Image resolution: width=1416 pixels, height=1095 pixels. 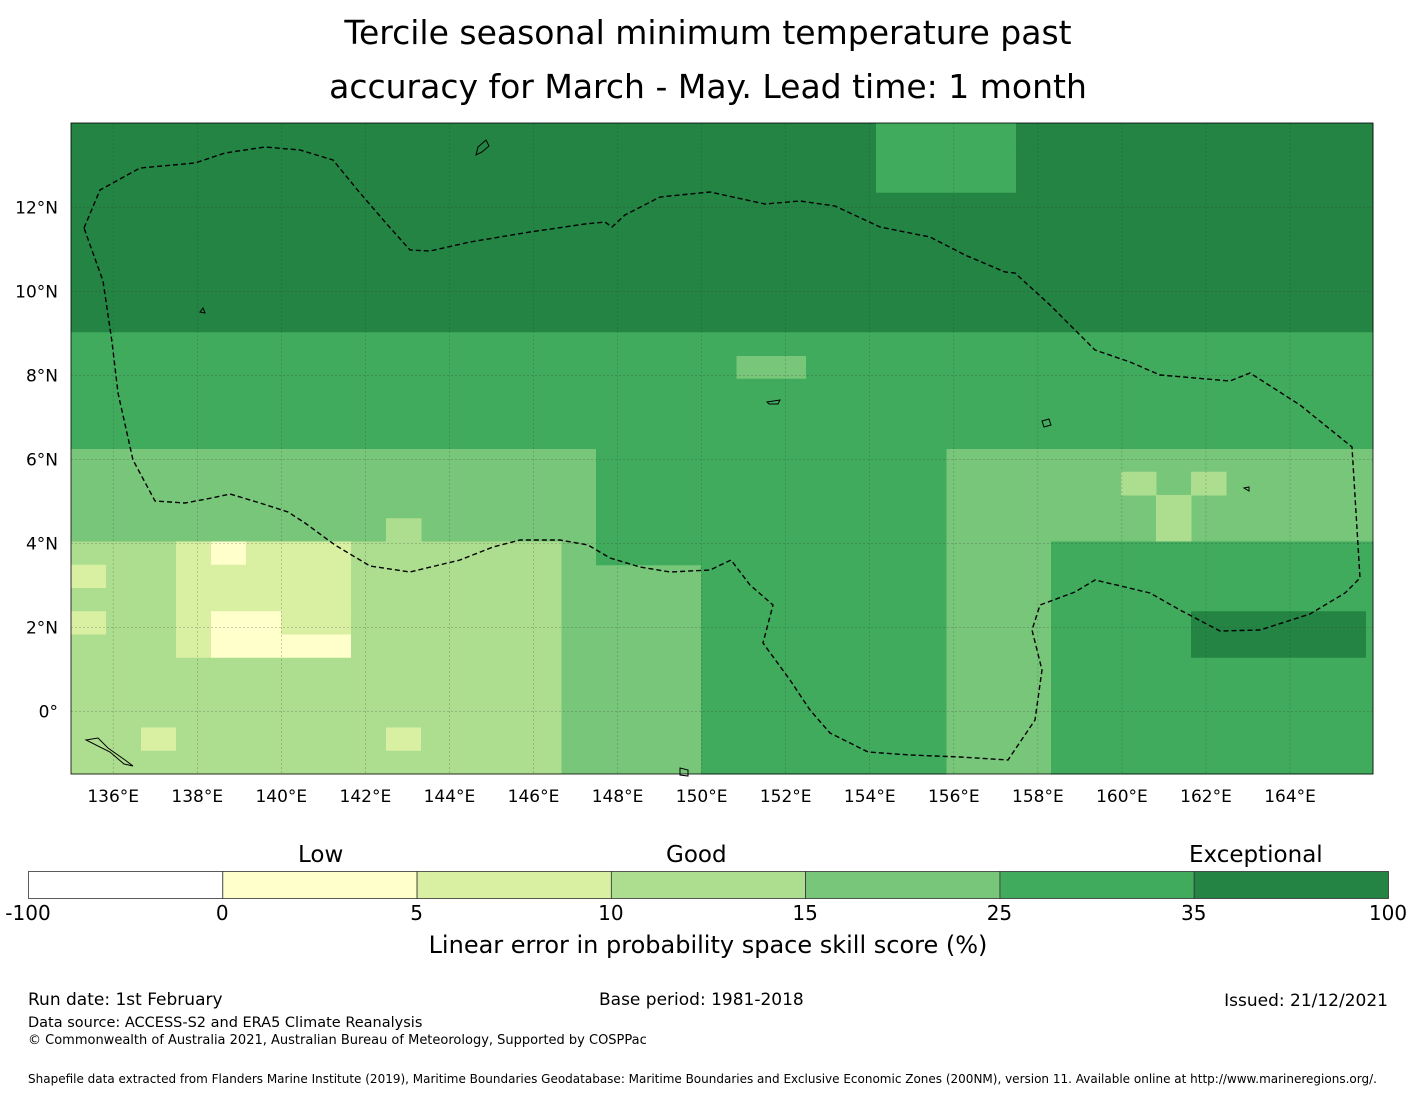 What do you see at coordinates (450, 797) in the screenshot?
I see `longitude-label: 144°E` at bounding box center [450, 797].